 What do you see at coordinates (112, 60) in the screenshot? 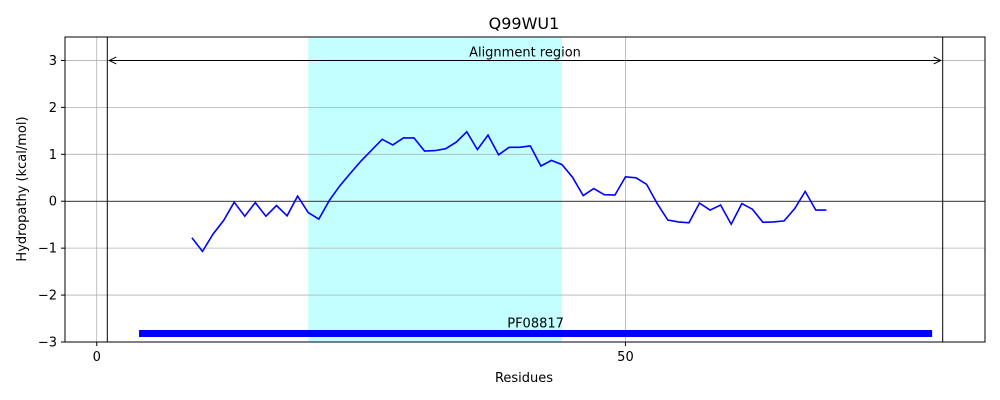
I see `alignment-arrow-left-head` at bounding box center [112, 60].